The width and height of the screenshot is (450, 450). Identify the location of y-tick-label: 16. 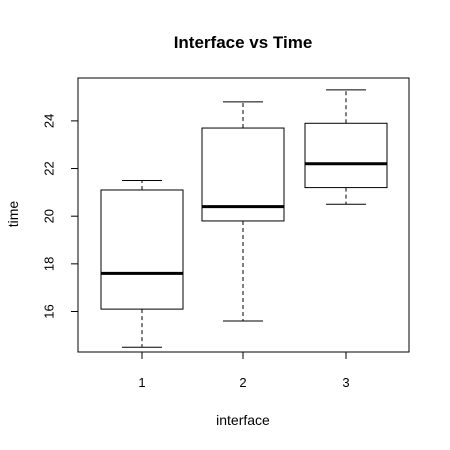
(48, 311).